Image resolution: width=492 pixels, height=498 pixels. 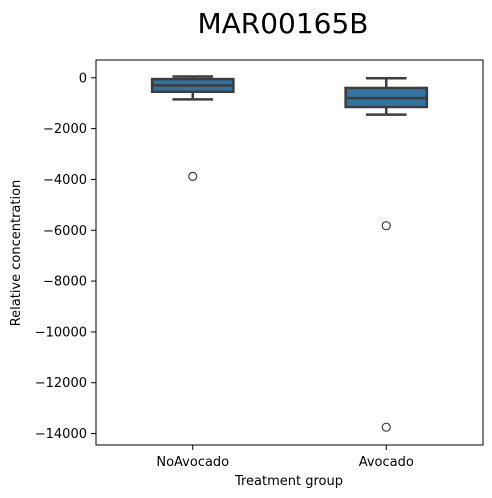 What do you see at coordinates (386, 254) in the screenshot?
I see `box-avocado` at bounding box center [386, 254].